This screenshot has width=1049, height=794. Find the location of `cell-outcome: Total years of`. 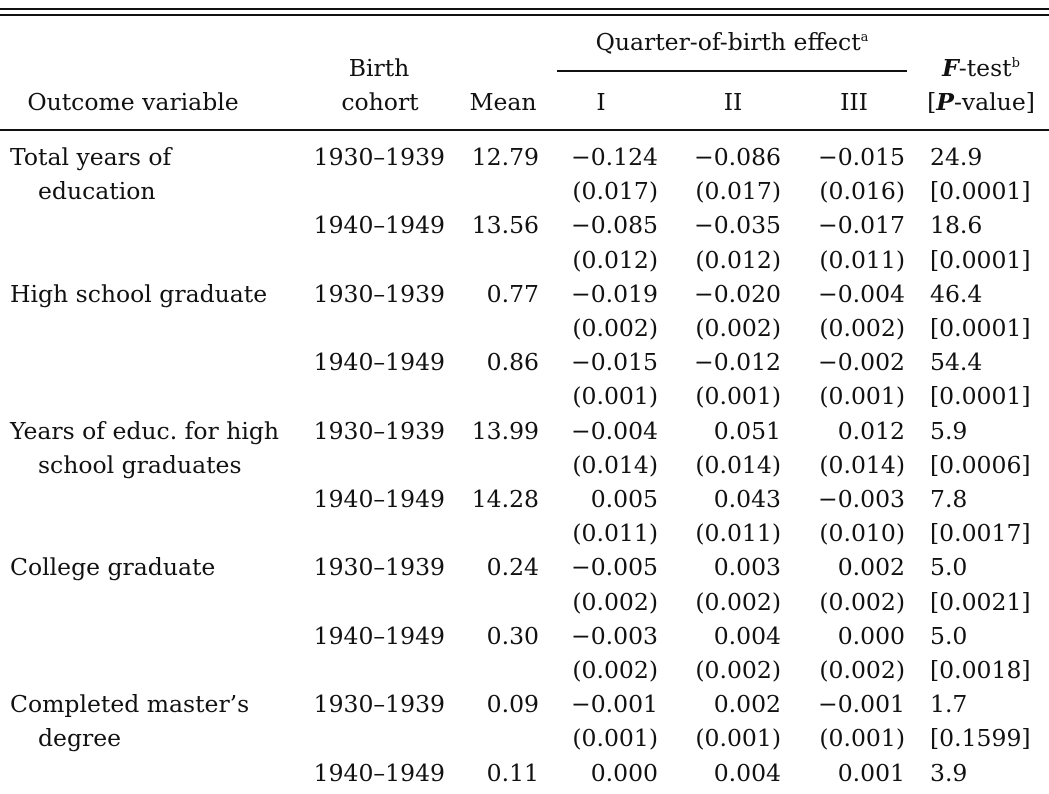

cell-outcome: Total years of is located at coordinates (91, 157).